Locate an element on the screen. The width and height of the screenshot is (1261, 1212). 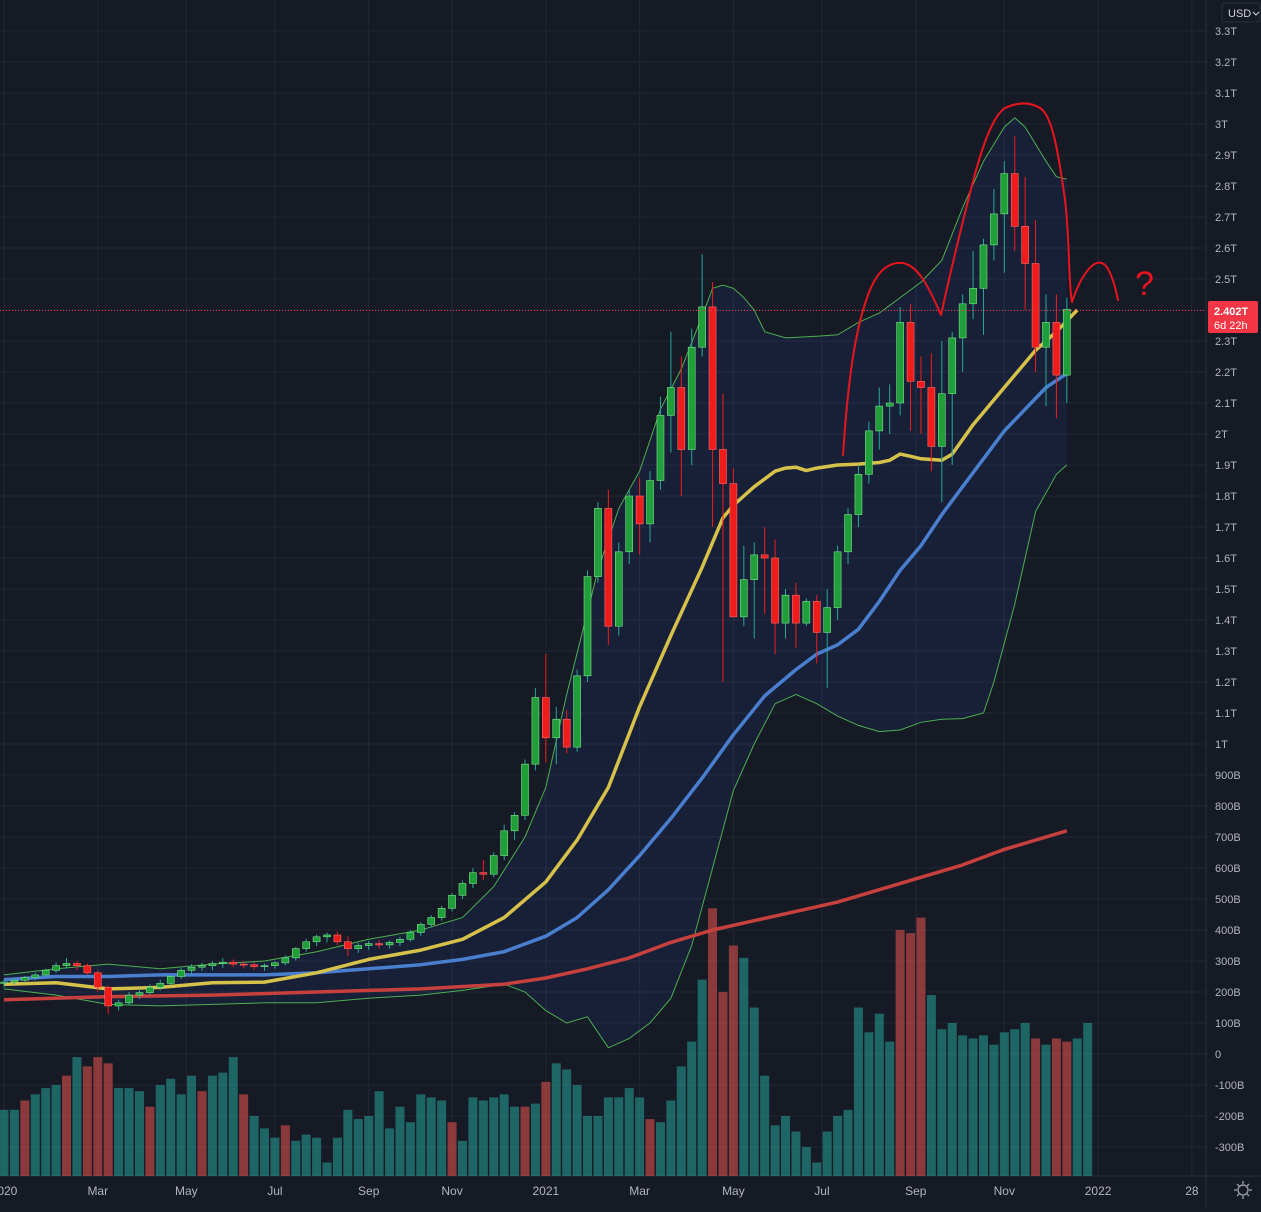
currency-selector: USD is located at coordinates (1241, 12).